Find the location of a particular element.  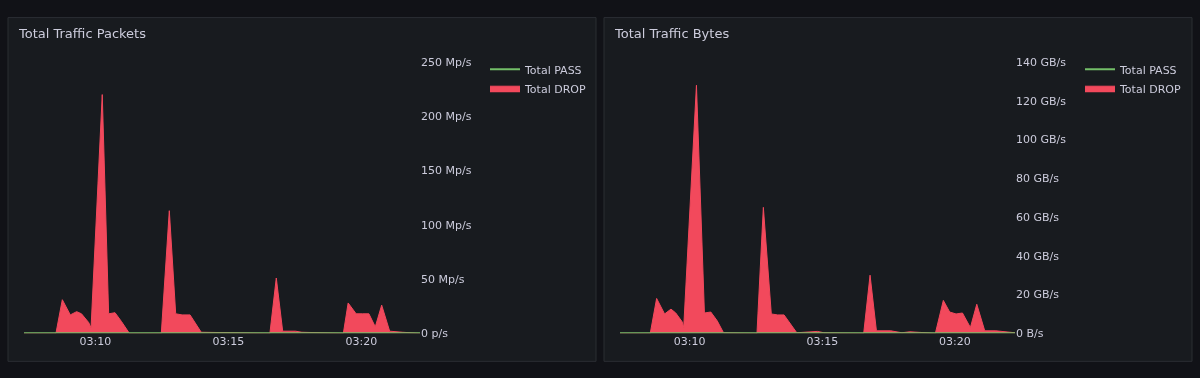

y-tick-label: 140 GB/s is located at coordinates (1041, 62).